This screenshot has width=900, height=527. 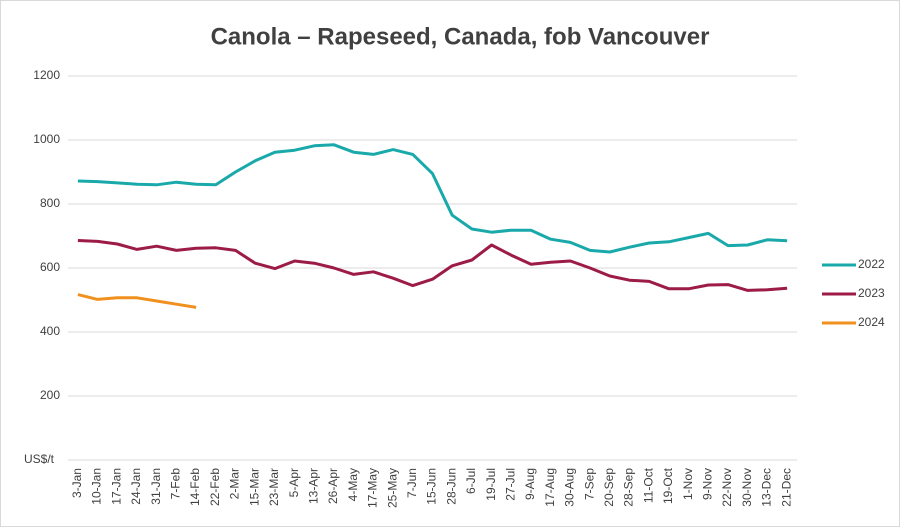 What do you see at coordinates (570, 487) in the screenshot?
I see `x-tick-label: 30-Aug` at bounding box center [570, 487].